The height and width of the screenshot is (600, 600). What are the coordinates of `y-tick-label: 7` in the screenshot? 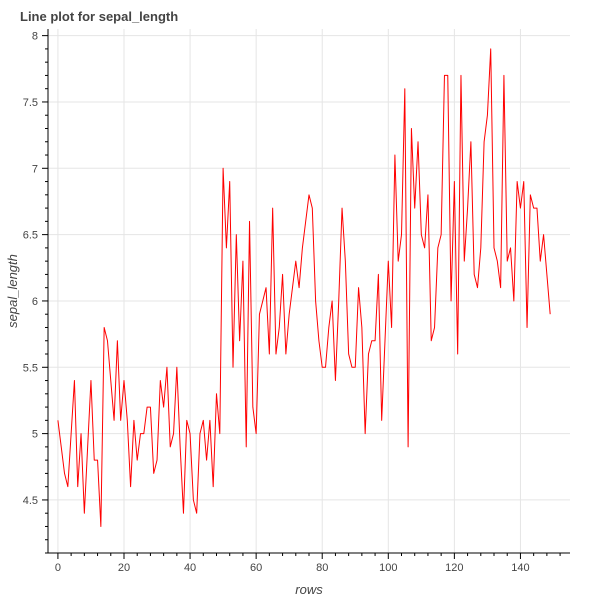 It's located at (35, 169).